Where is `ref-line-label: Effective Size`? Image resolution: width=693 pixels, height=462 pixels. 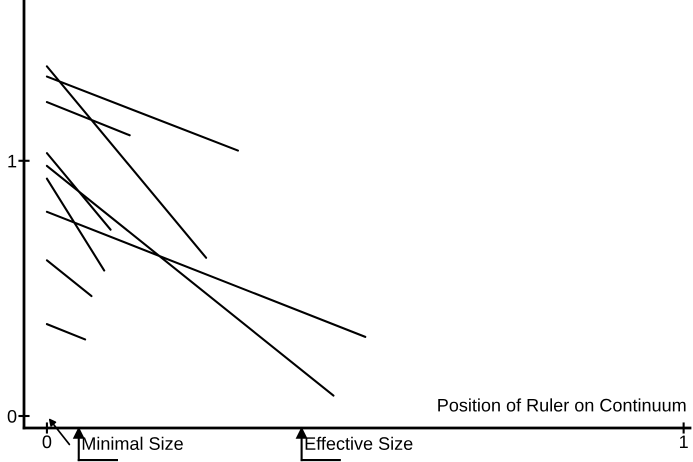
ref-line-label: Effective Size is located at coordinates (359, 443).